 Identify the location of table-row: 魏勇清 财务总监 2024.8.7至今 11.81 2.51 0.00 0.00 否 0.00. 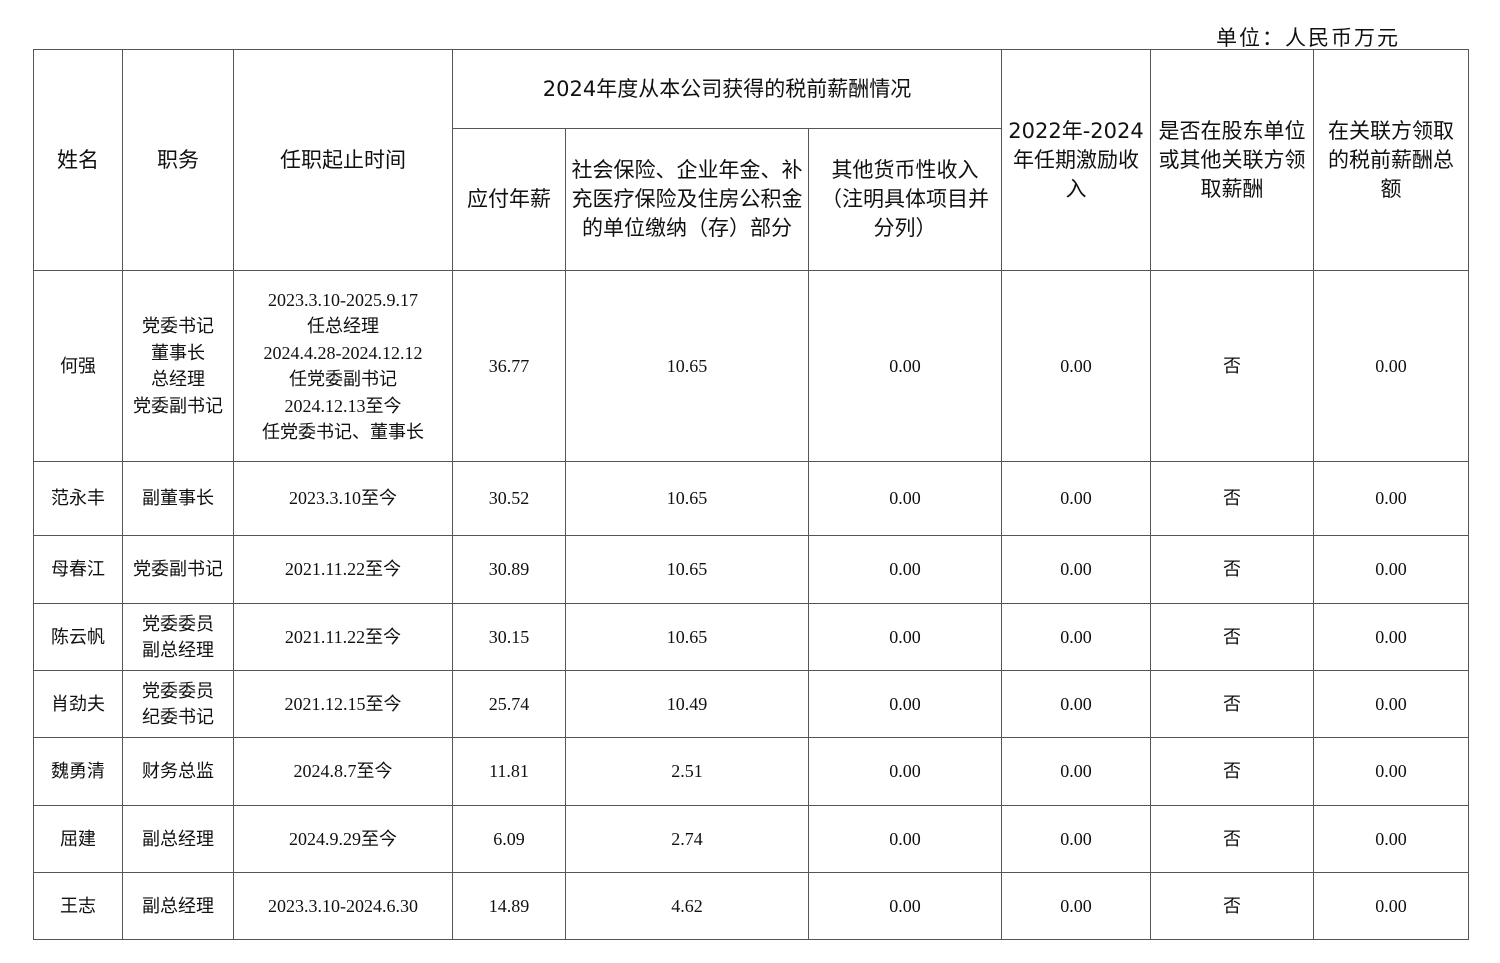
(751, 771).